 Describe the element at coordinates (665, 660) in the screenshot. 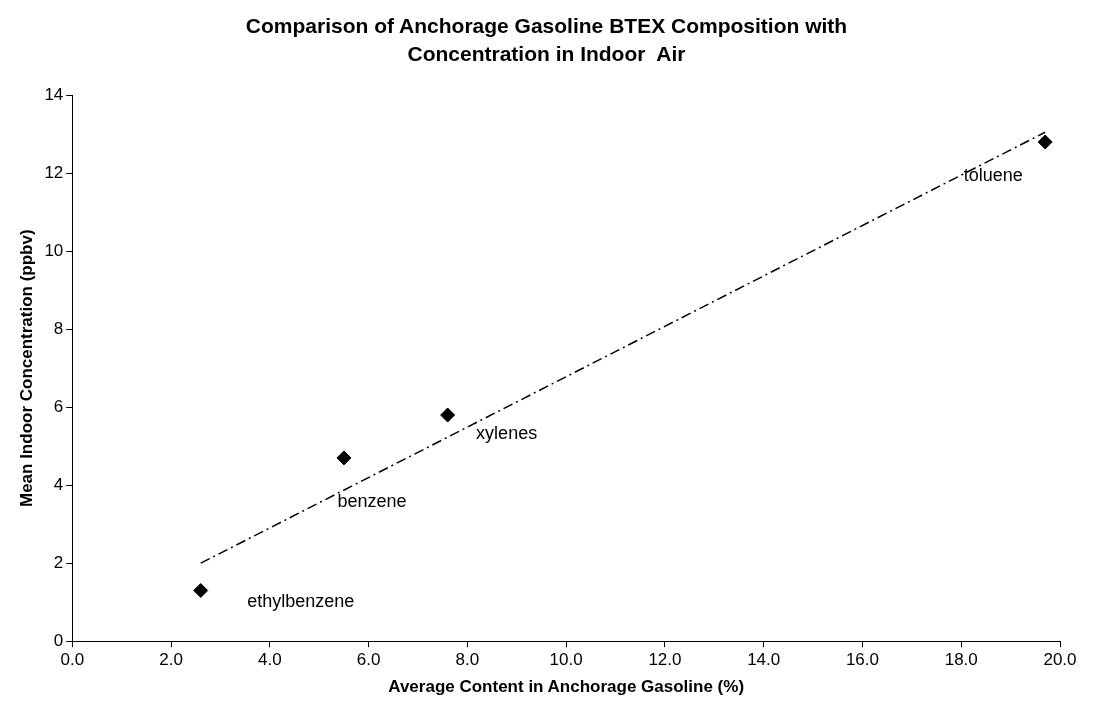

I see `x-tick-label: 12.0` at that location.